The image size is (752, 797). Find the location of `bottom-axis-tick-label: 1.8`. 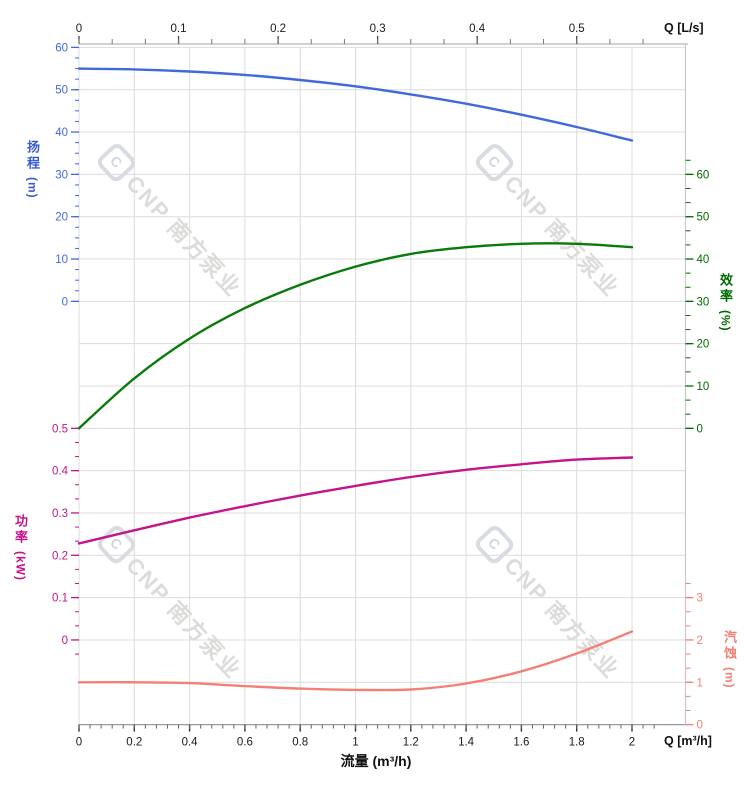

bottom-axis-tick-label: 1.8 is located at coordinates (577, 743).